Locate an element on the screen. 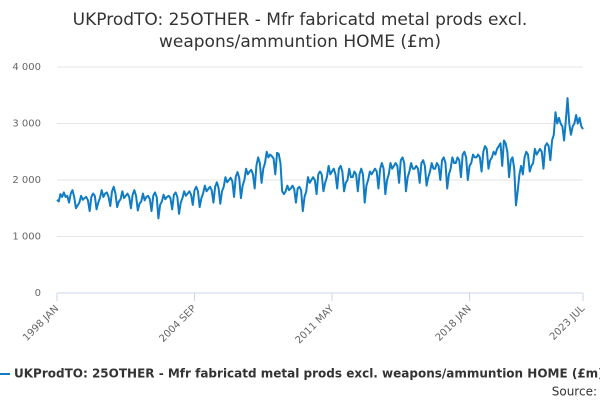 The width and height of the screenshot is (600, 400). chart-title: weapons/ammuntion HOME (£m) is located at coordinates (300, 42).